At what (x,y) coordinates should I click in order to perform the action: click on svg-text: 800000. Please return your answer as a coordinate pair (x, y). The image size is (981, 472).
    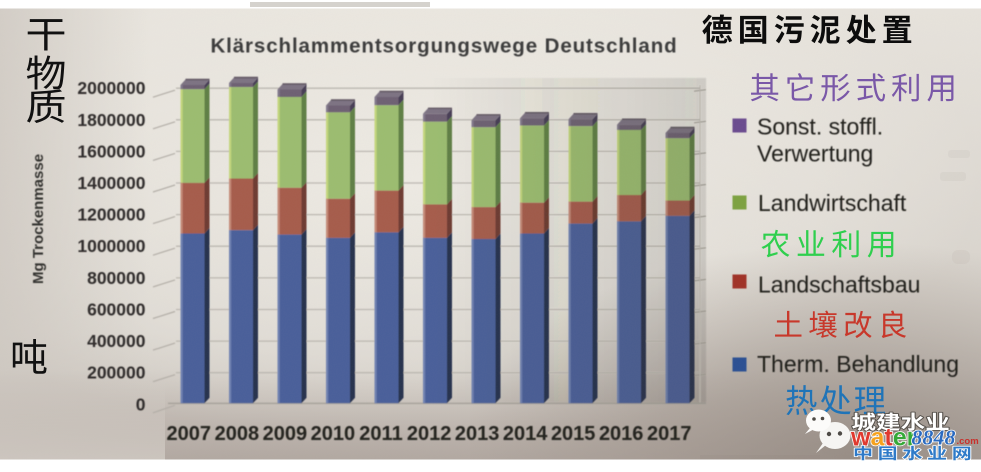
    Looking at the image, I should click on (116, 278).